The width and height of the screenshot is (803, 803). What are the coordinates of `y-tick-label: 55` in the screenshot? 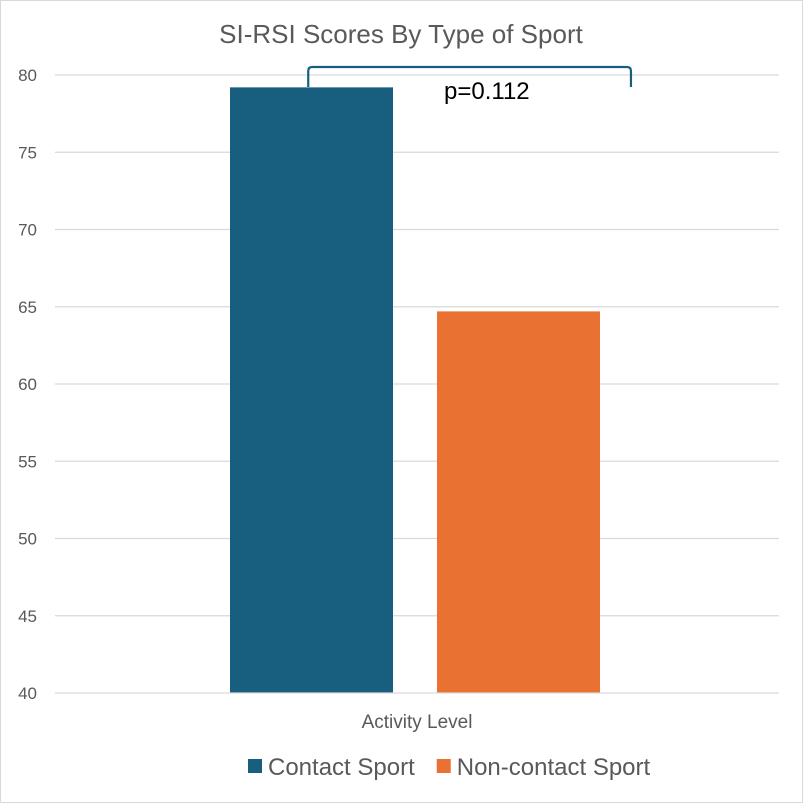 It's located at (27, 461).